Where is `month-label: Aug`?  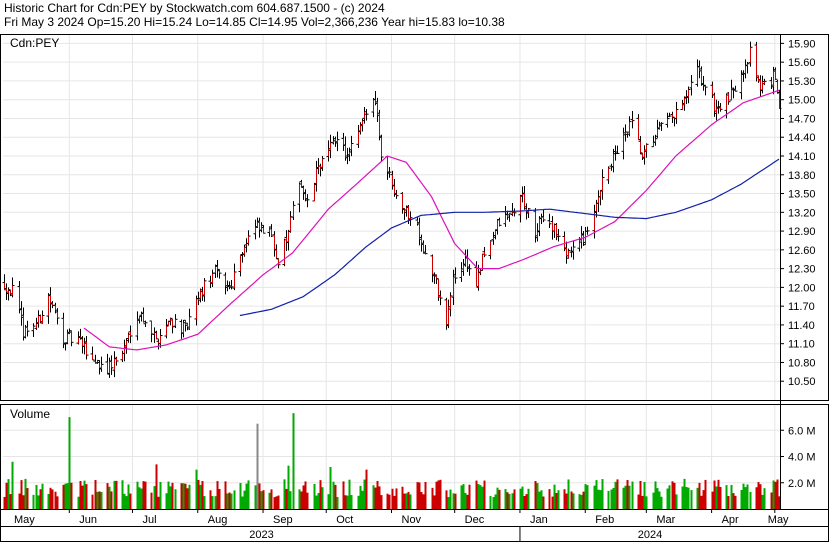 month-label: Aug is located at coordinates (218, 520).